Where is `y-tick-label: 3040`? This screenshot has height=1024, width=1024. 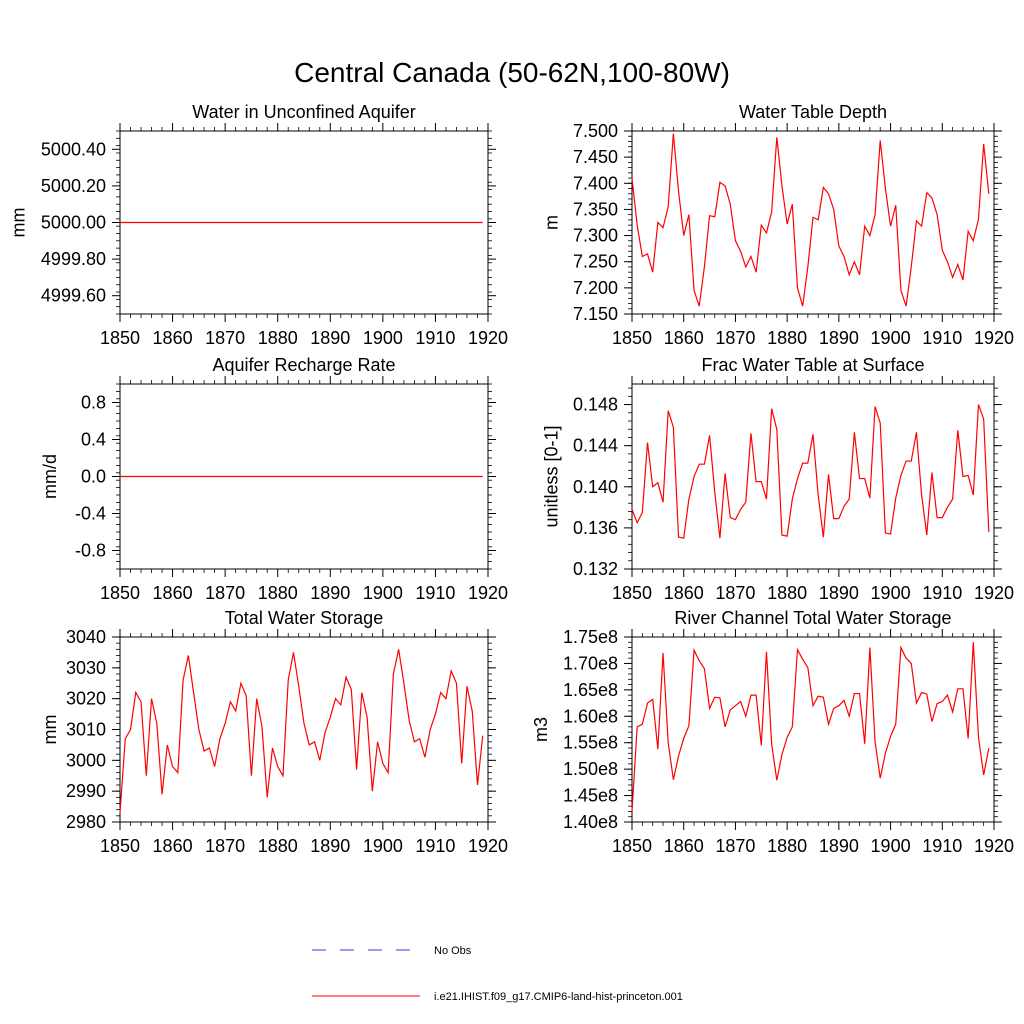
y-tick-label: 3040 is located at coordinates (86, 637).